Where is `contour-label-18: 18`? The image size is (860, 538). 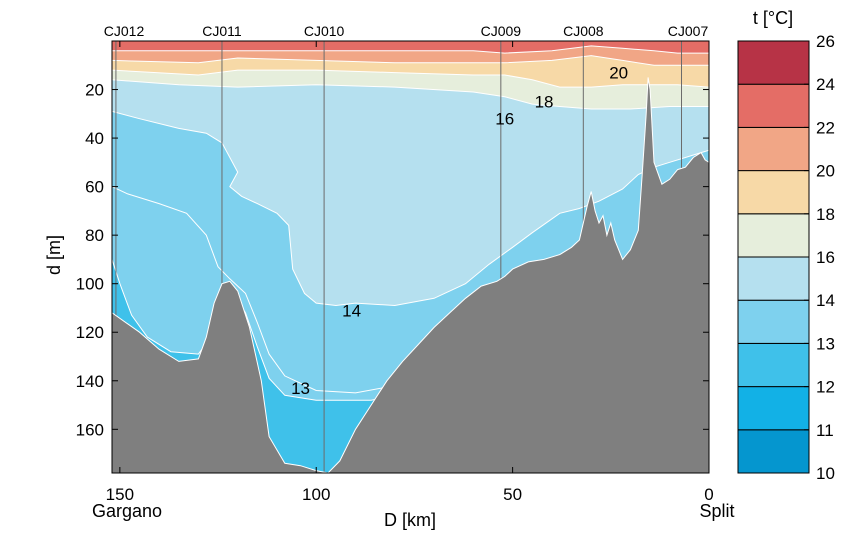
contour-label-18: 18 is located at coordinates (544, 102).